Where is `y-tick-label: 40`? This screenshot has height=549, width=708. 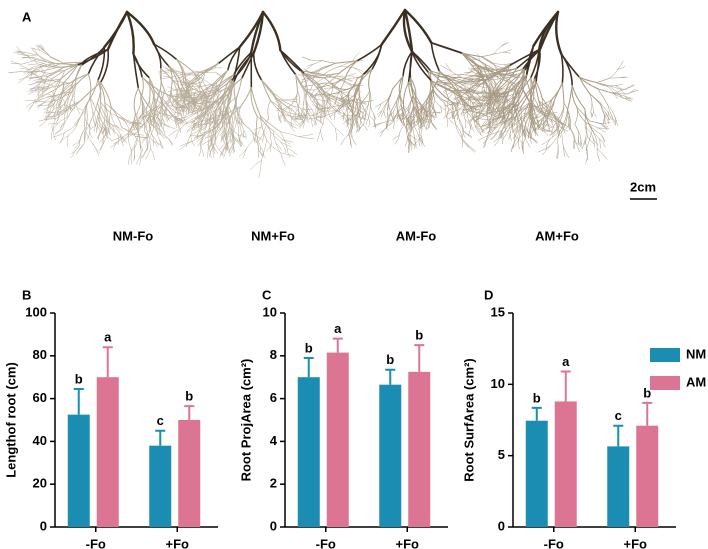
y-tick-label: 40 is located at coordinates (40, 440).